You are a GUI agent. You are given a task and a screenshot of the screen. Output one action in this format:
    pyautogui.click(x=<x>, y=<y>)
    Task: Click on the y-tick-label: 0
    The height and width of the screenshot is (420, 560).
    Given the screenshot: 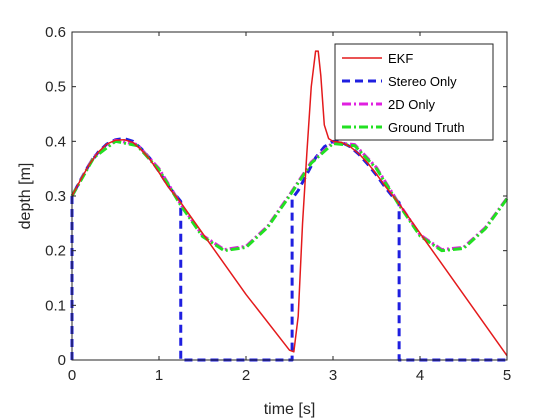 What is the action you would take?
    pyautogui.click(x=62, y=360)
    